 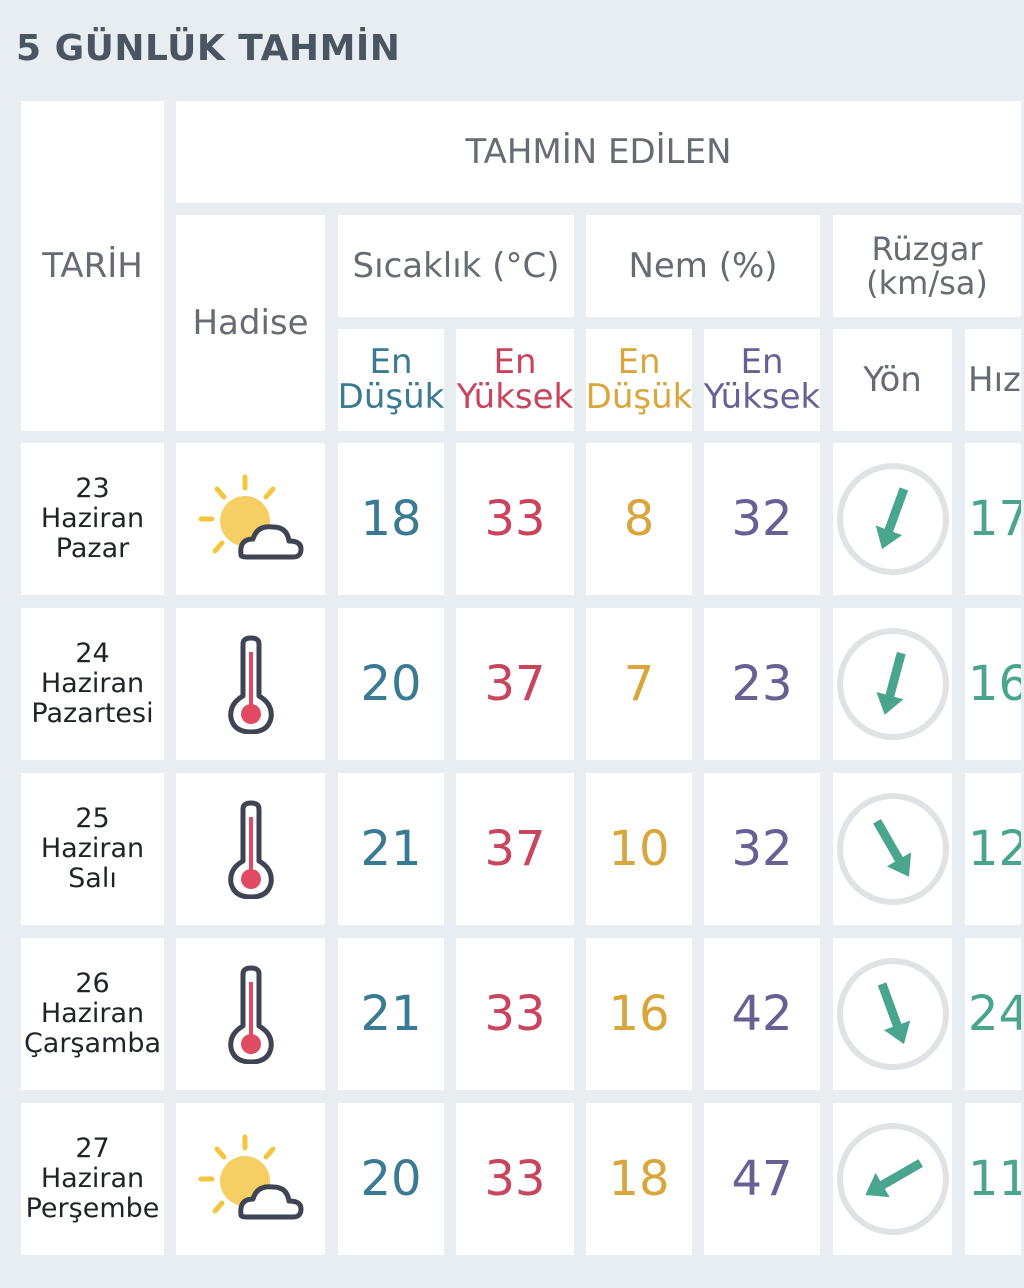 What do you see at coordinates (92, 1208) in the screenshot?
I see `date-weekday: Perşembe` at bounding box center [92, 1208].